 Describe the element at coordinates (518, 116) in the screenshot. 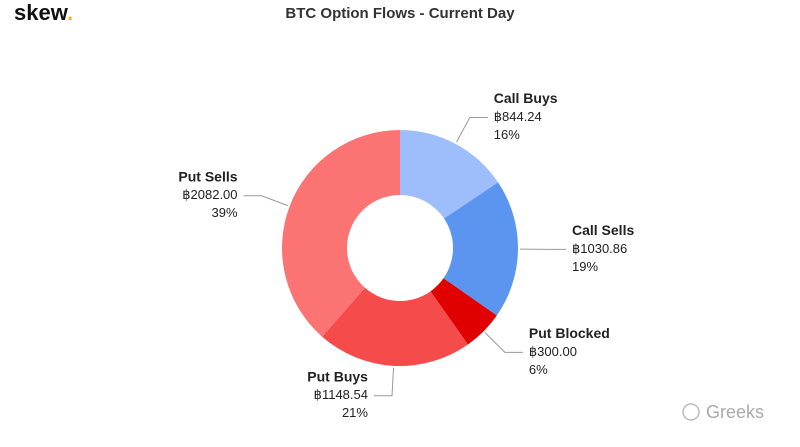

I see `value-label: ฿844.24` at that location.